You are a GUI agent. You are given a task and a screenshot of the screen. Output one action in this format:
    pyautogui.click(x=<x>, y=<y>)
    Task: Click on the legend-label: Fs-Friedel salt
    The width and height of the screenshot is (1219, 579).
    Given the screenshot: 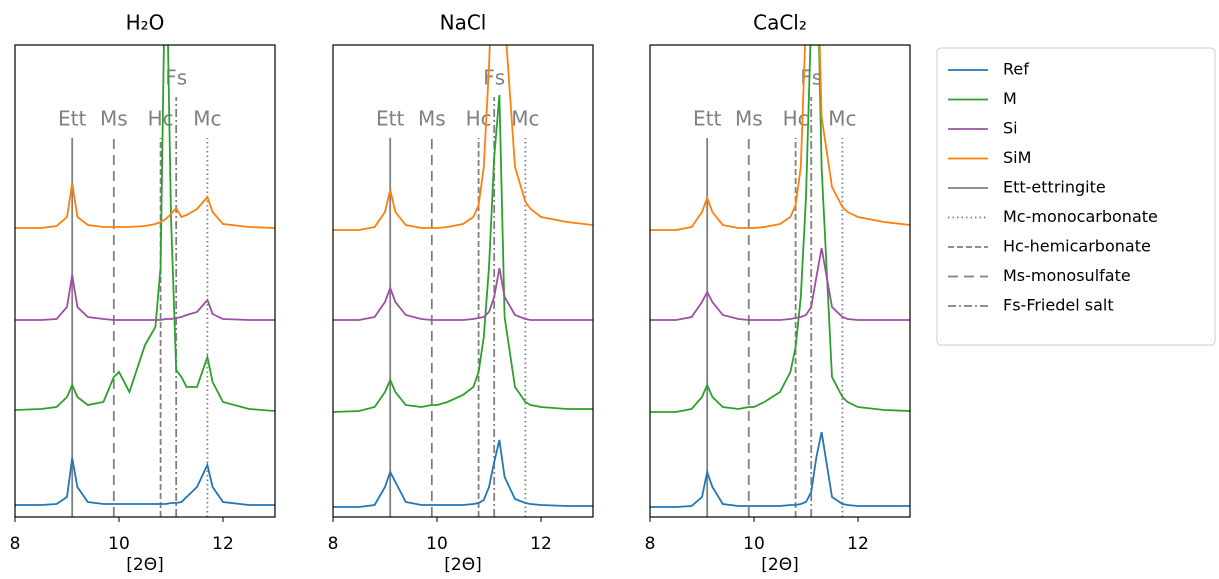 What is the action you would take?
    pyautogui.click(x=1058, y=305)
    